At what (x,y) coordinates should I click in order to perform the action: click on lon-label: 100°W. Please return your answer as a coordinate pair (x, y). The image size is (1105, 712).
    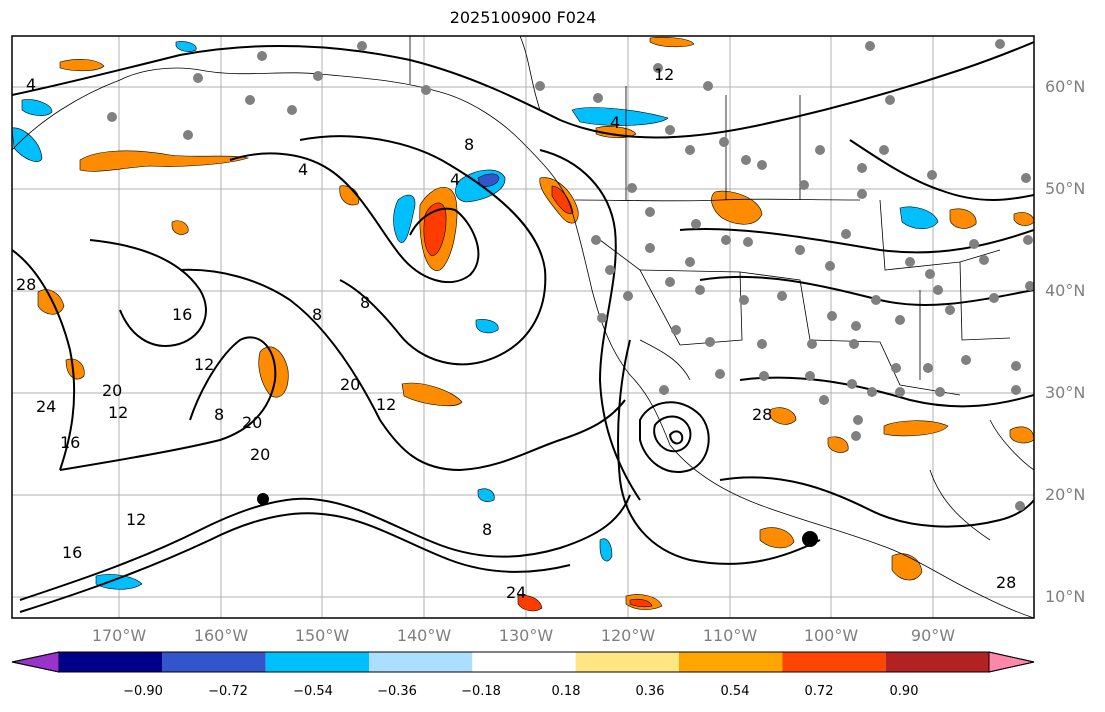
    Looking at the image, I should click on (831, 635).